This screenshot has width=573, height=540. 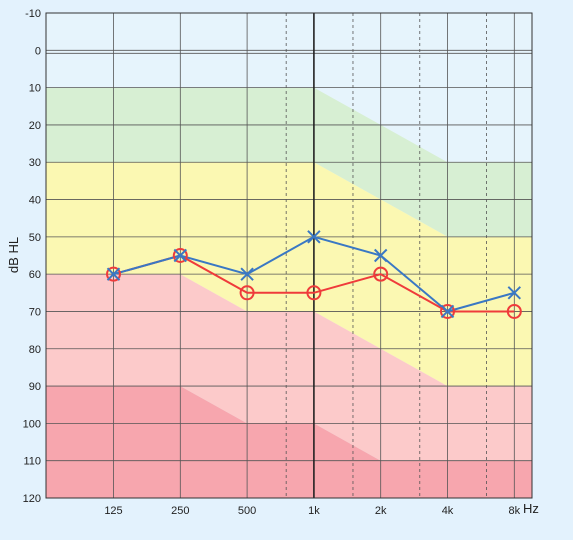 What do you see at coordinates (33, 14) in the screenshot?
I see `y-tick-label: -10` at bounding box center [33, 14].